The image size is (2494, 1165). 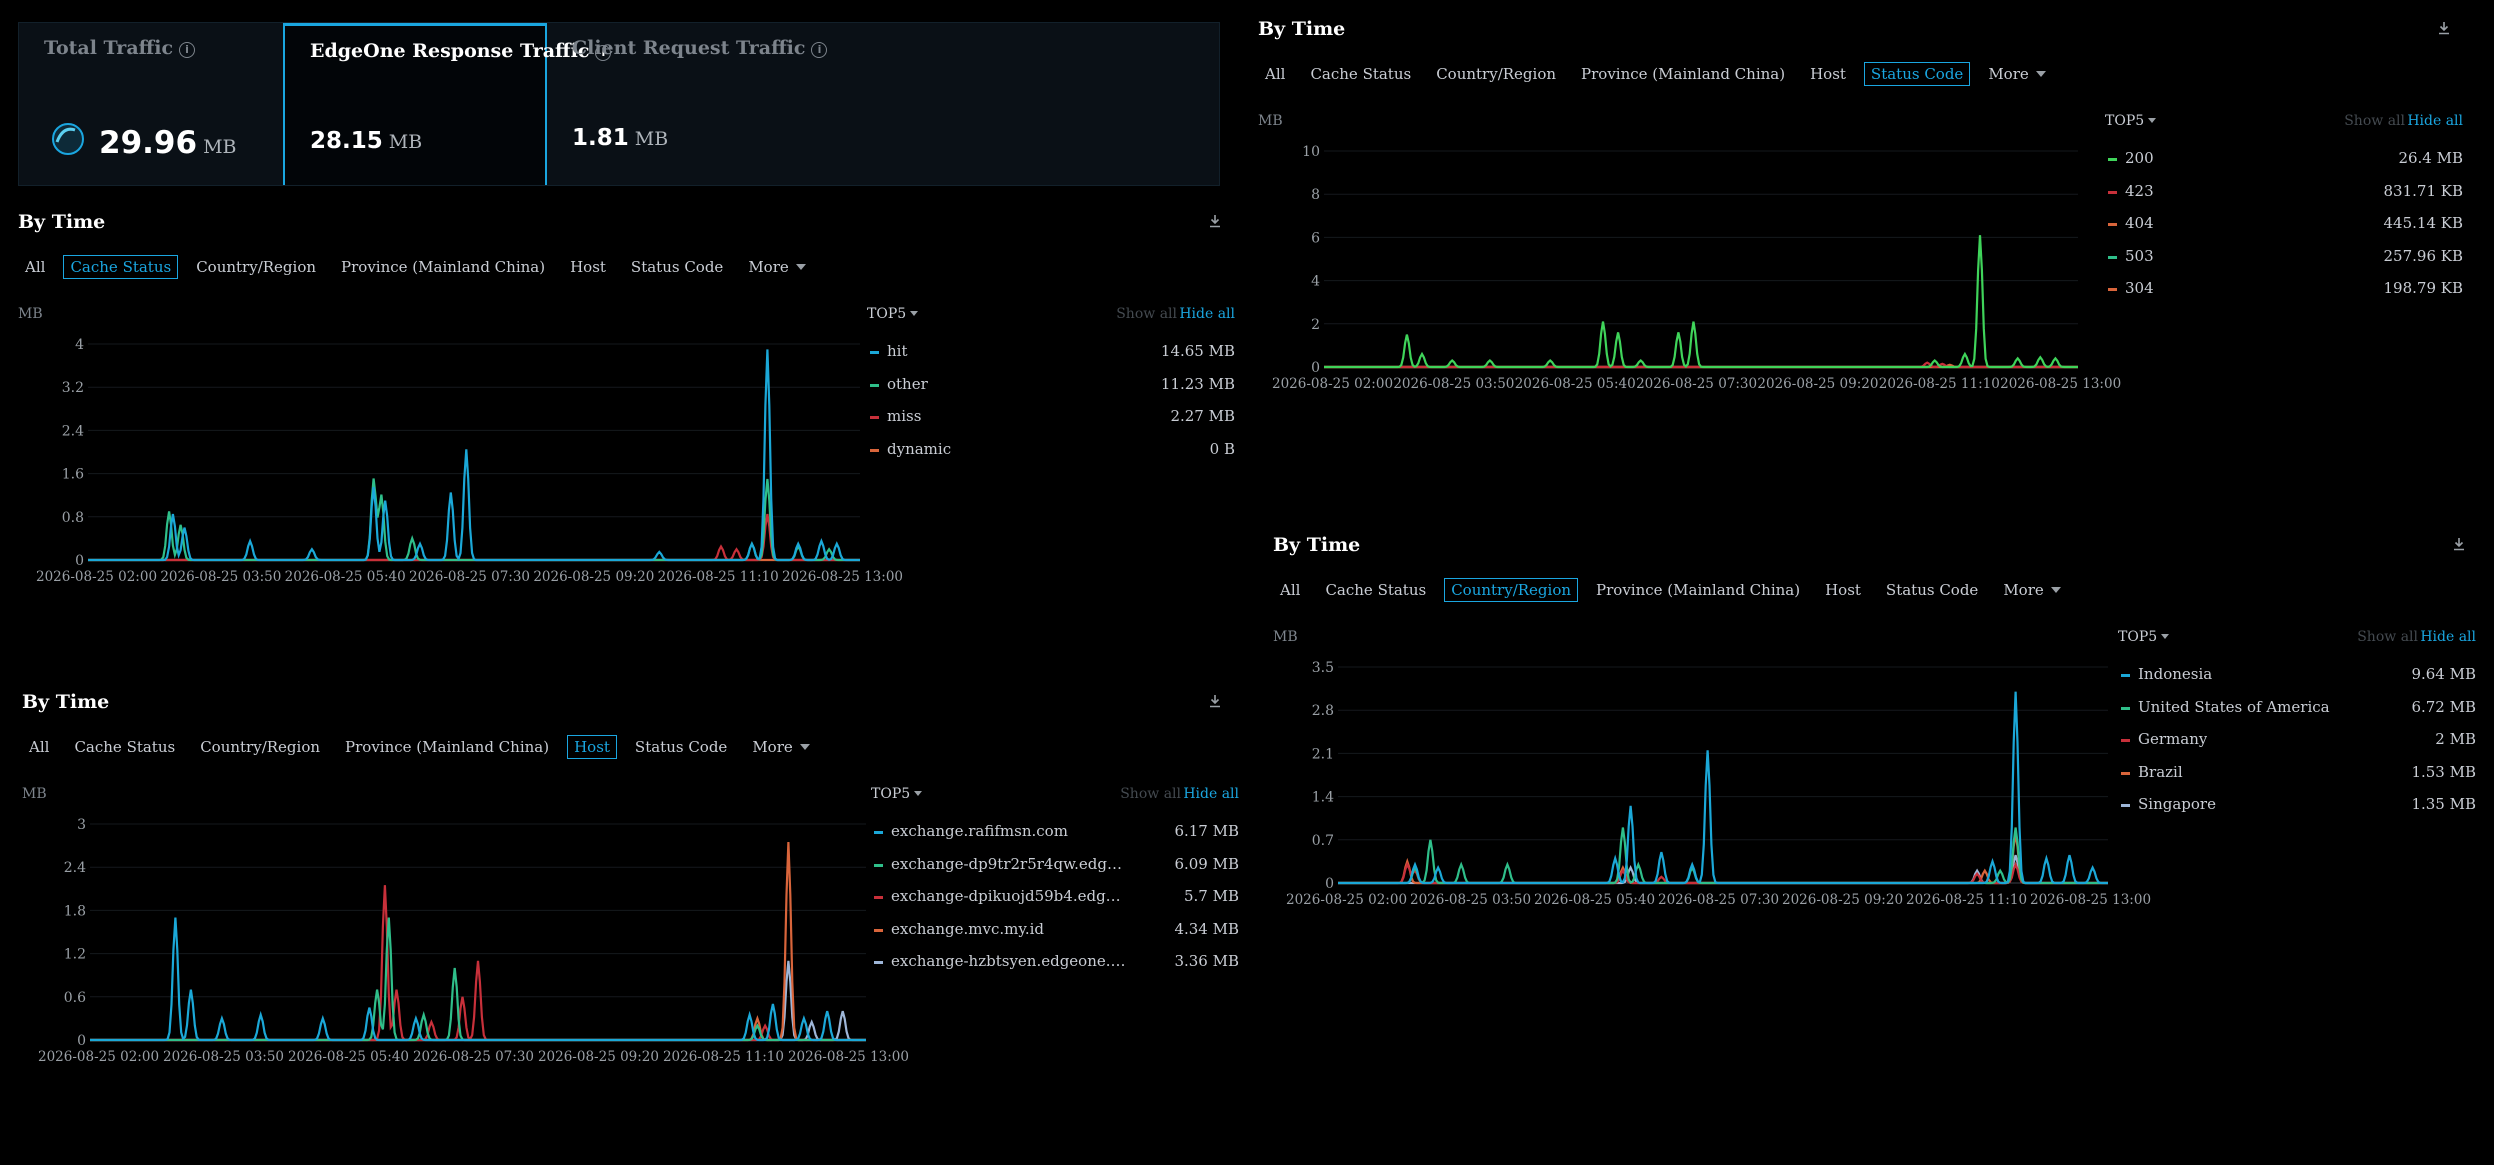 I want to click on card-total-traffic: Total Traffic i 29.96 MB, so click(x=151, y=104).